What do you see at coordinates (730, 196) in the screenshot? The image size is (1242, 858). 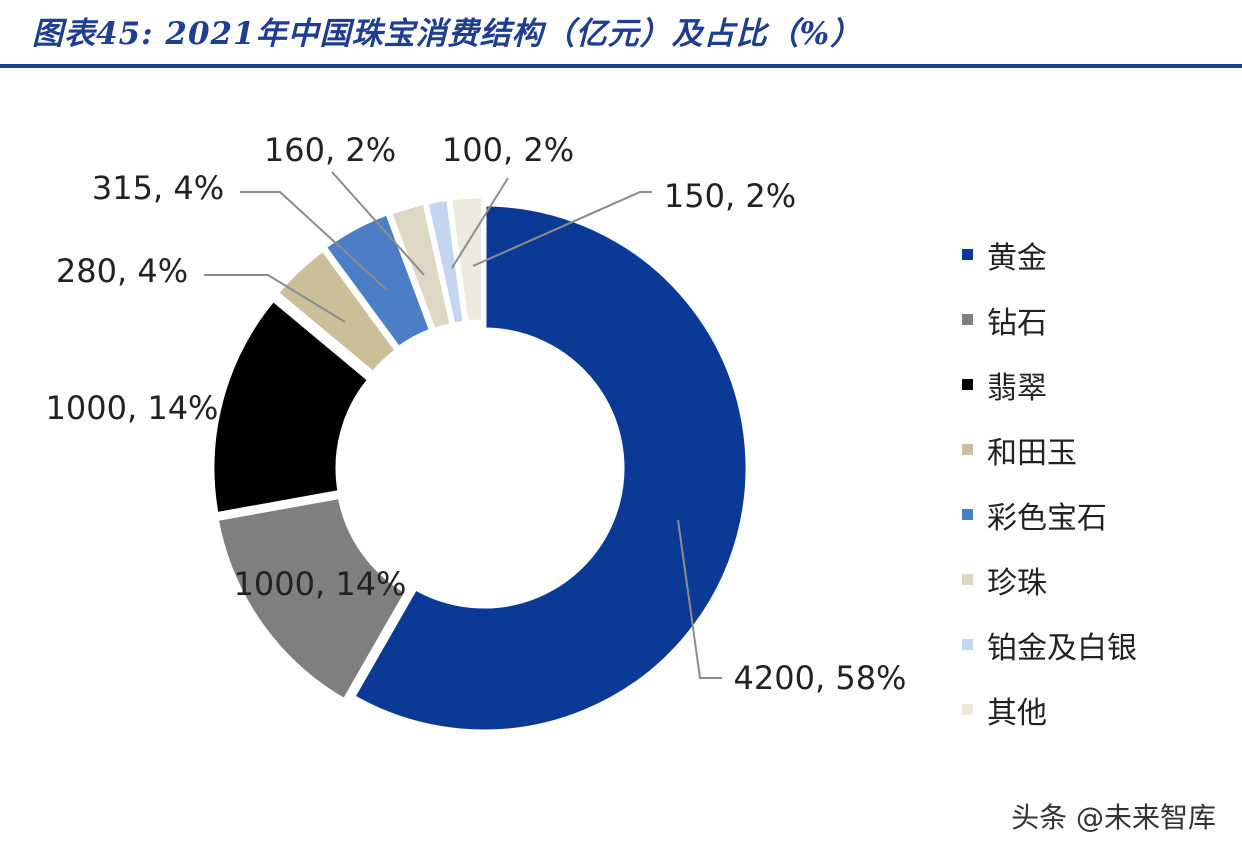 I see `data-label-其他: 150, 2%` at bounding box center [730, 196].